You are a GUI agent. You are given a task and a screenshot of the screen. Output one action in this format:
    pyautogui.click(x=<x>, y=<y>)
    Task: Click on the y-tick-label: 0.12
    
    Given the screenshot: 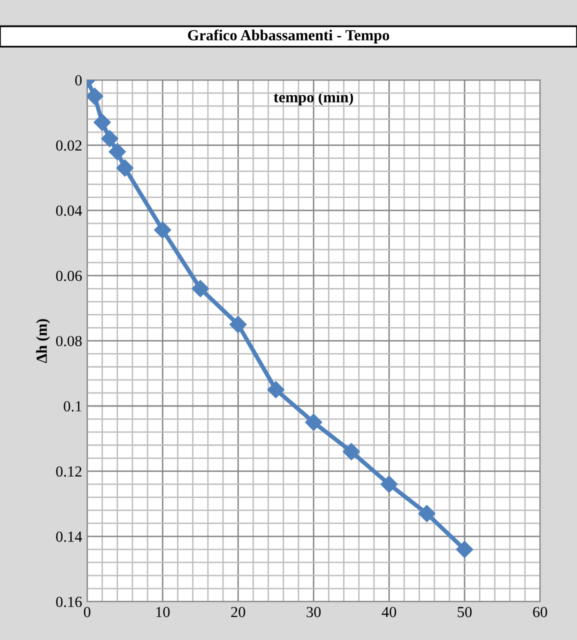 What is the action you would take?
    pyautogui.click(x=69, y=471)
    